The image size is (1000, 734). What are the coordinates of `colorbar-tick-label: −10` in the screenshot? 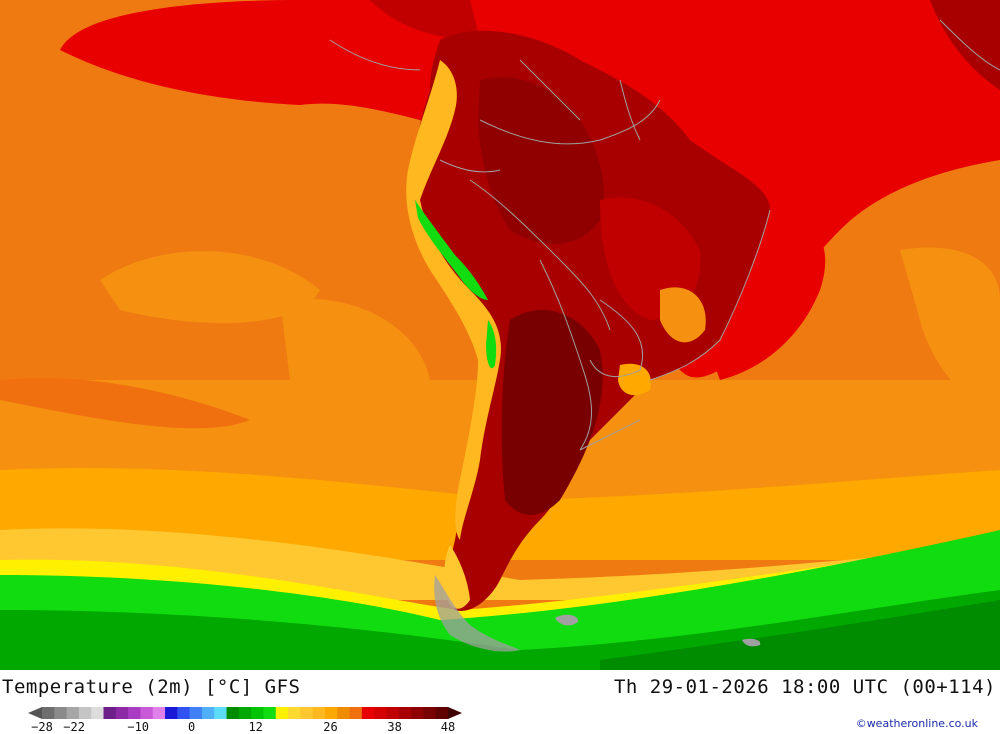 It's located at (138, 727).